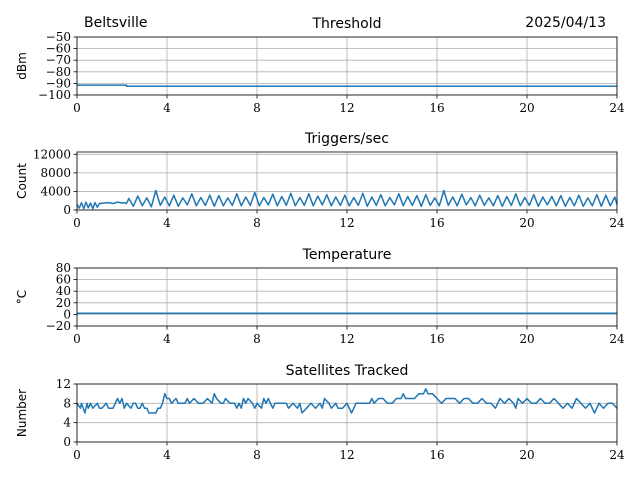 The image size is (640, 480). What do you see at coordinates (565, 23) in the screenshot?
I see `date-label: 2025/04/13` at bounding box center [565, 23].